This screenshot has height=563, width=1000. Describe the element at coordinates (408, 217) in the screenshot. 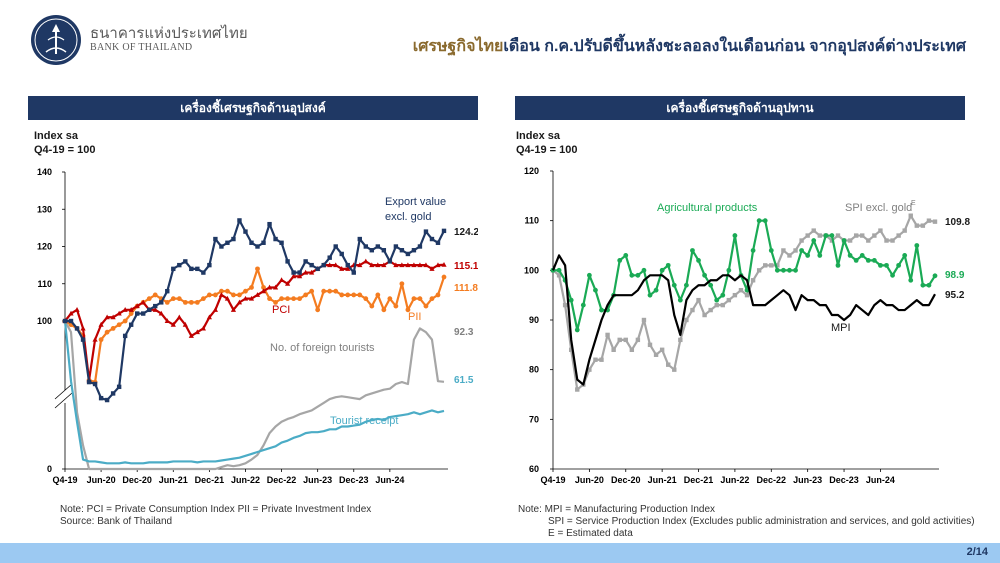

I see `series-label-export-line2: excl. gold` at that location.